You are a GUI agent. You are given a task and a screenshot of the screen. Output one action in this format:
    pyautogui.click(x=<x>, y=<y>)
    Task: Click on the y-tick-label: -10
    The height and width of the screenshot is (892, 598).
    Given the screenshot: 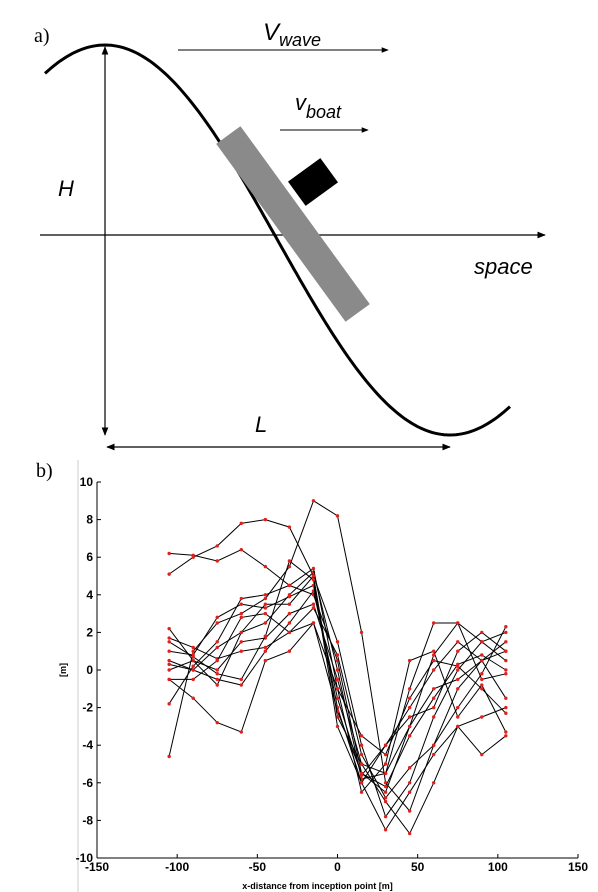 What is the action you would take?
    pyautogui.click(x=85, y=858)
    